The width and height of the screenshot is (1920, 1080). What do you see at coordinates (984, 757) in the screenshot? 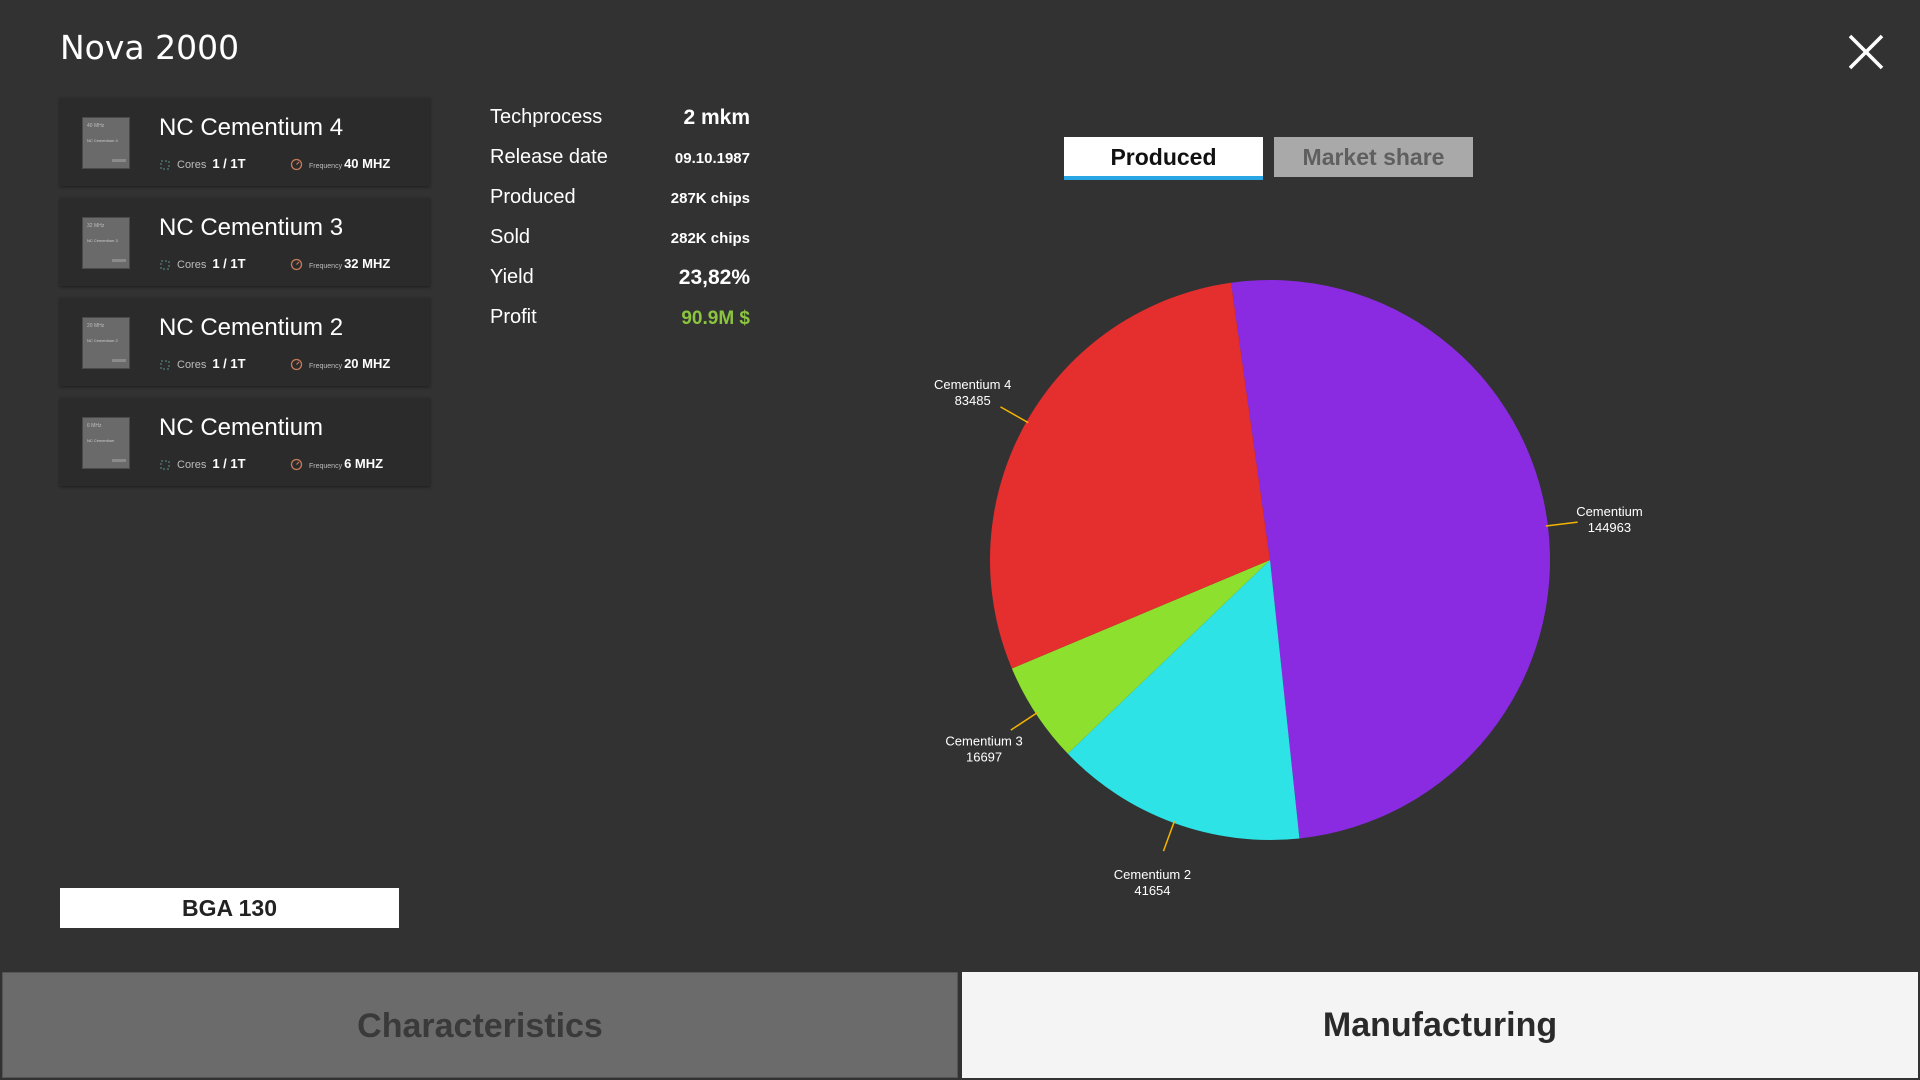
I see `pie-label-value: 16697` at bounding box center [984, 757].